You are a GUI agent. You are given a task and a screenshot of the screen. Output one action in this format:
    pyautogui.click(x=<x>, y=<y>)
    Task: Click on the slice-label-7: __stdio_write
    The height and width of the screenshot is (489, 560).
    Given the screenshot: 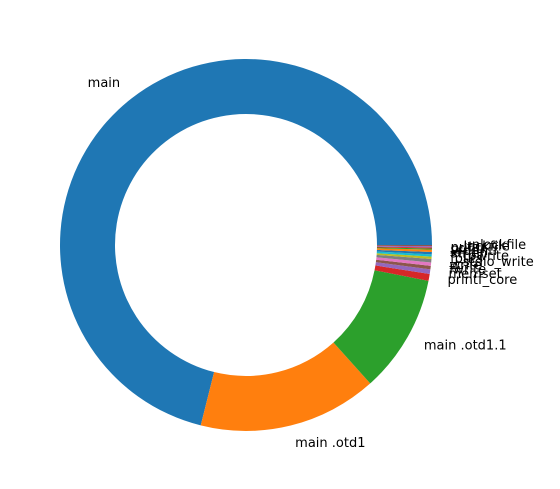 What is the action you would take?
    pyautogui.click(x=491, y=262)
    